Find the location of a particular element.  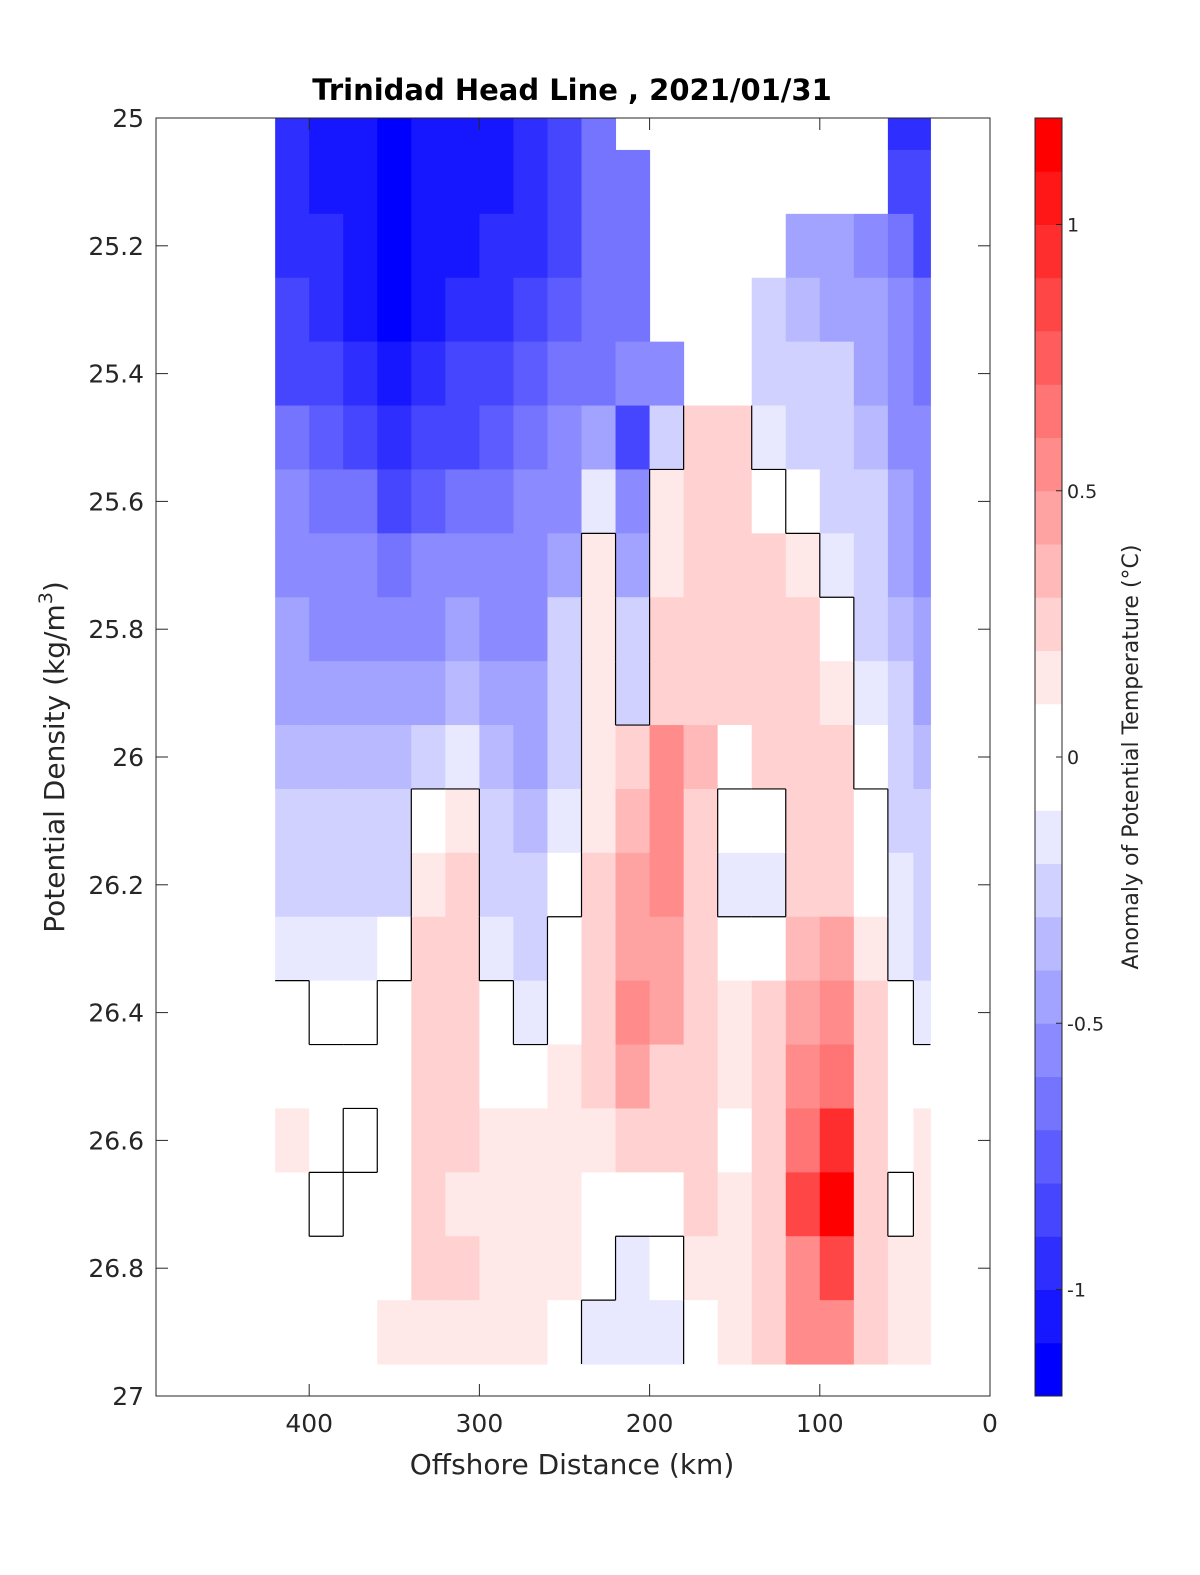

y-tick-label: 25.4 is located at coordinates (116, 374).